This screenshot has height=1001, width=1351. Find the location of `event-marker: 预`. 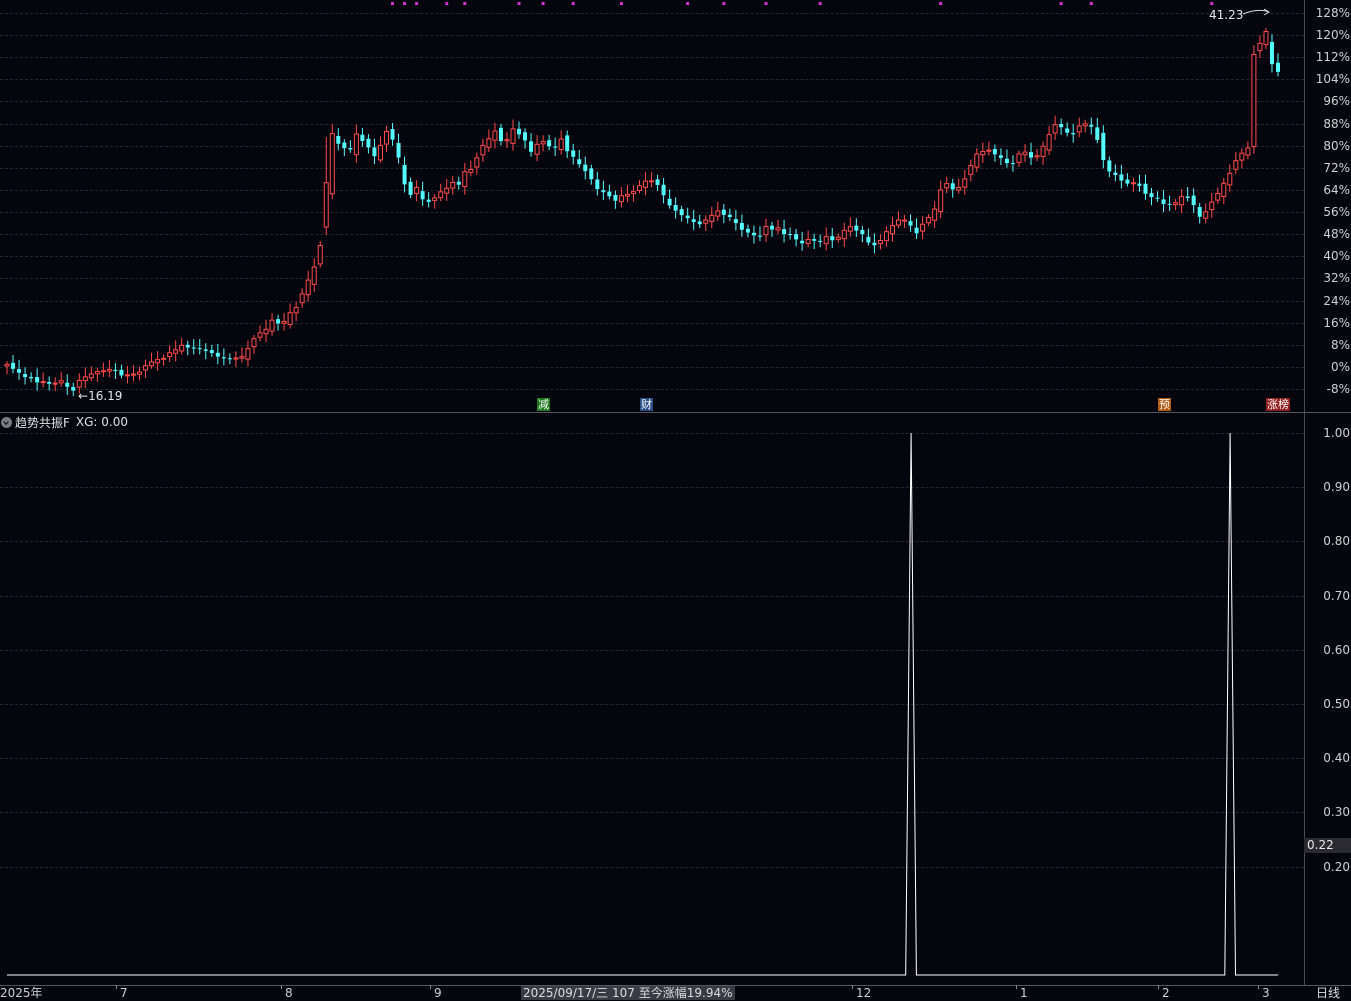

event-marker: 预 is located at coordinates (1164, 404).